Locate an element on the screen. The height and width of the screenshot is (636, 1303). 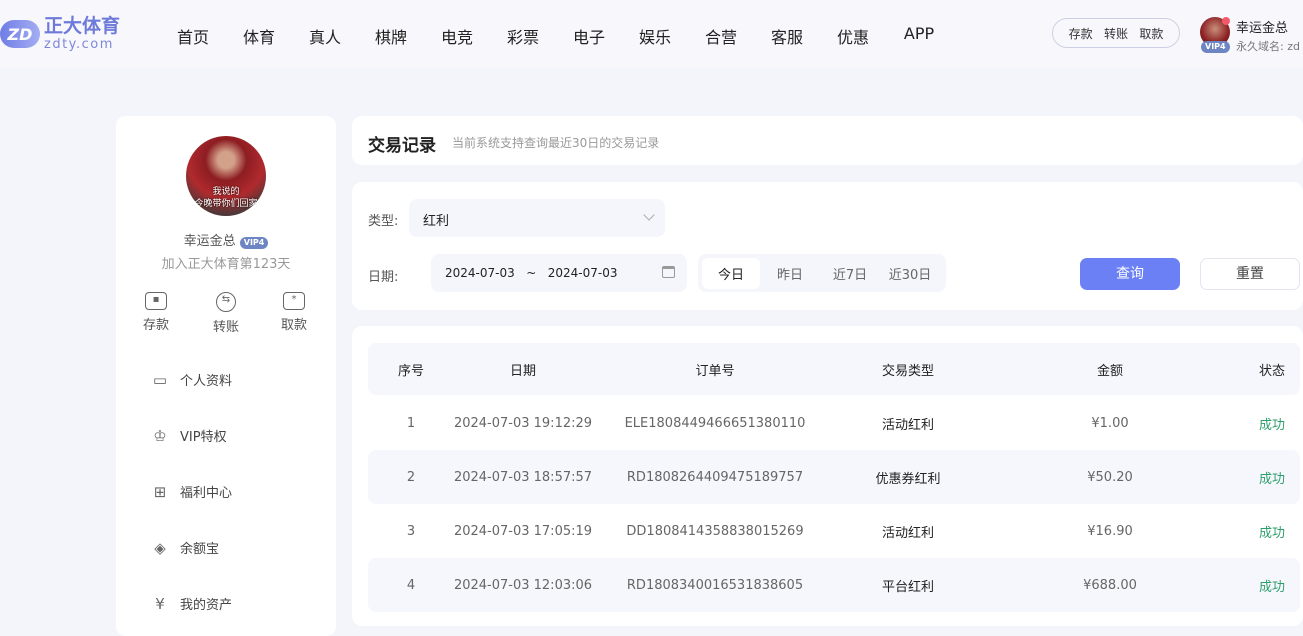
page-subtitle: 当前系统支持查询最近30日的交易记录 is located at coordinates (556, 143).